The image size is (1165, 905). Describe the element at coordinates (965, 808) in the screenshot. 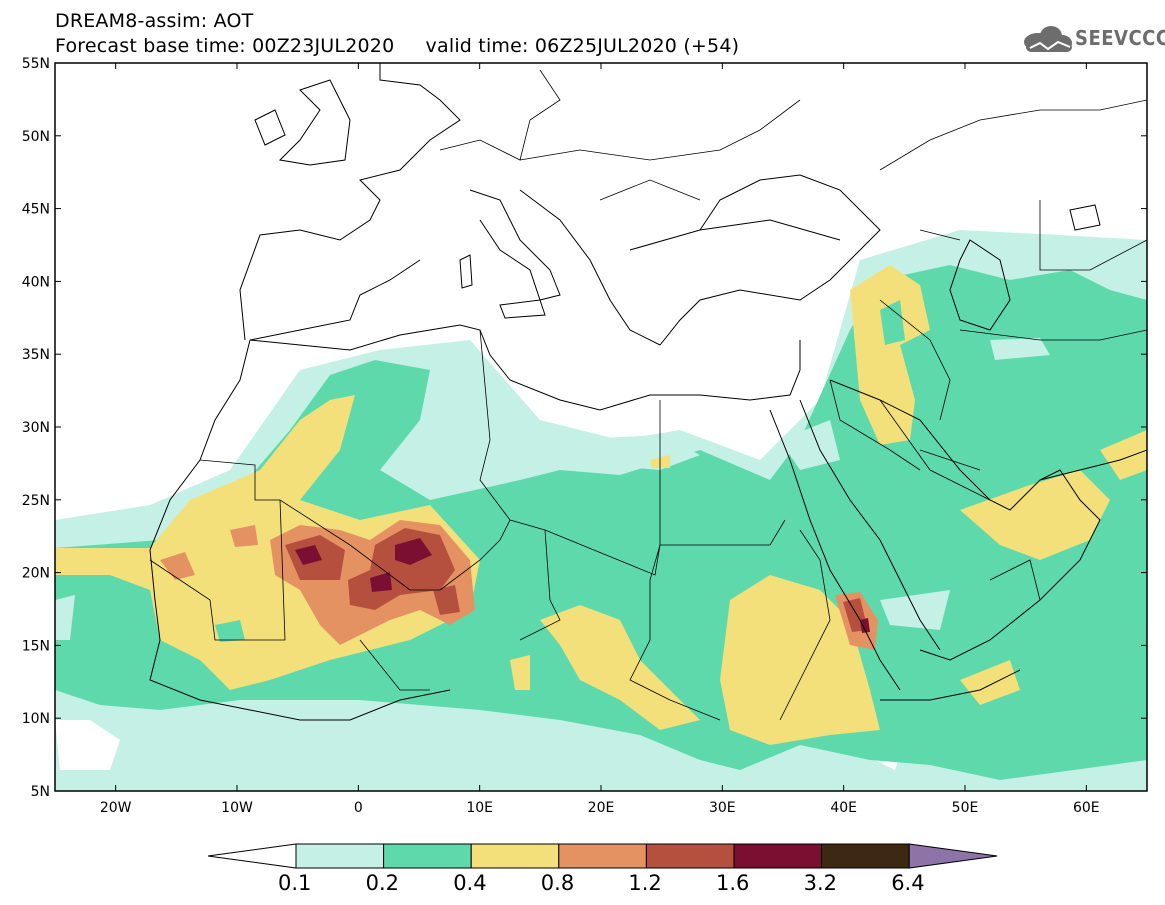

I see `lon-tick-label: 50E` at that location.